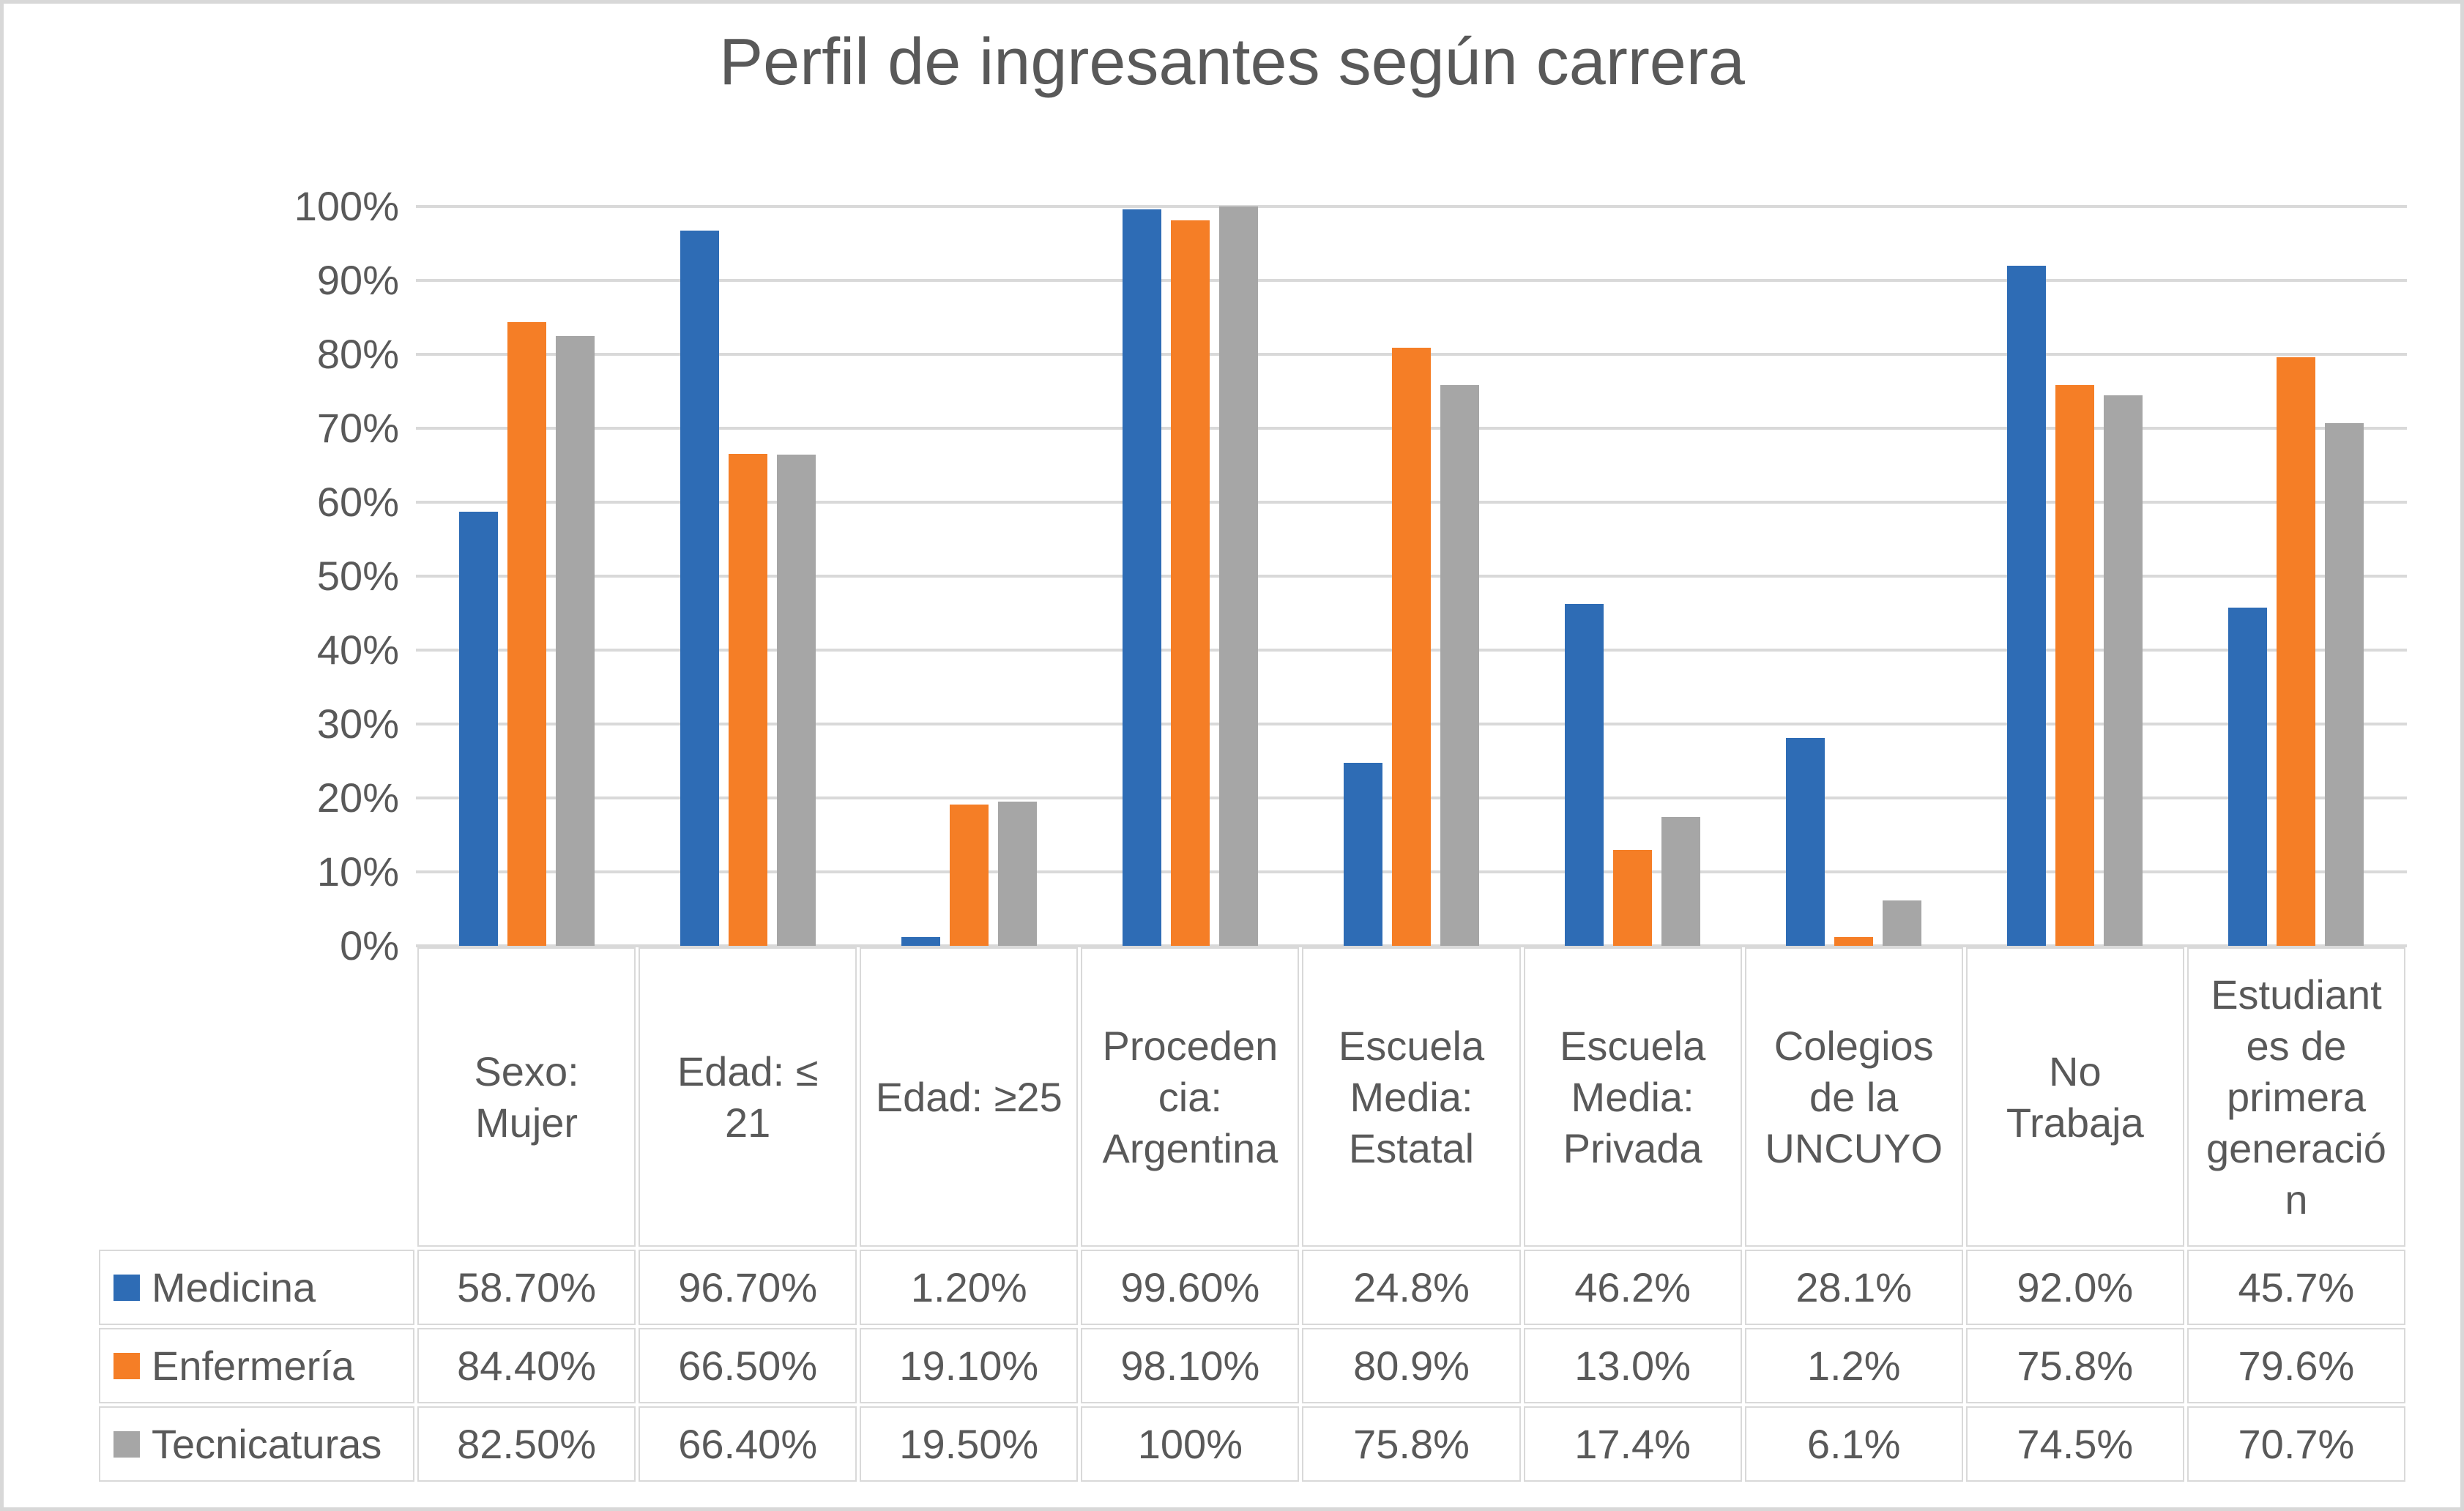 The height and width of the screenshot is (1511, 2464). Describe the element at coordinates (2295, 1287) in the screenshot. I see `value-medicina-estudiantes-de-primera-generacion: 45.7%` at that location.